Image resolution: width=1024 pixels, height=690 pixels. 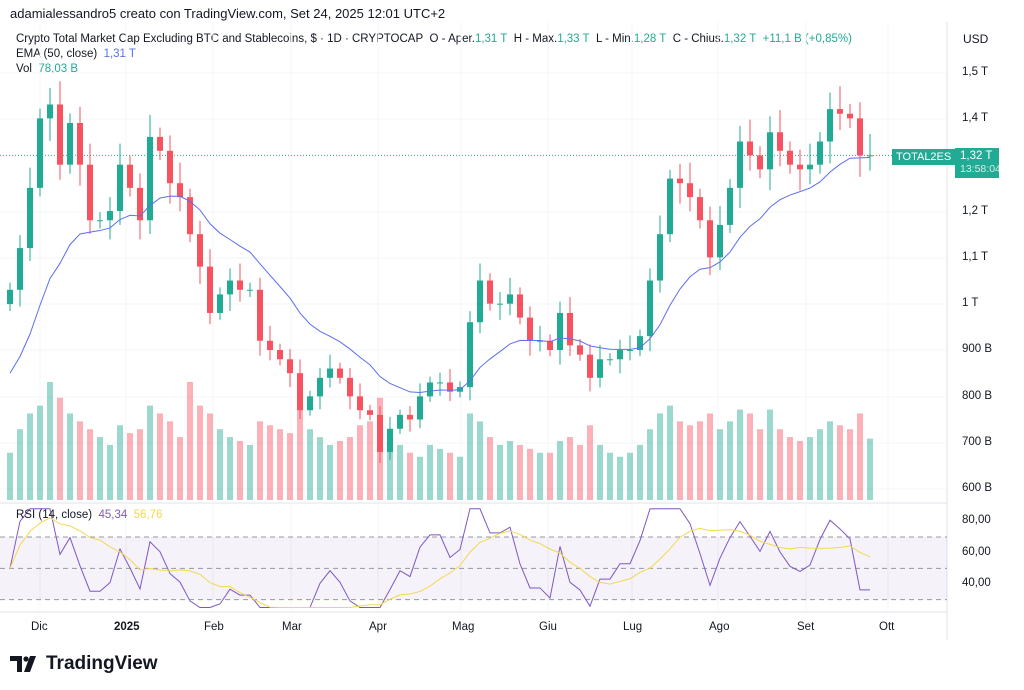 I want to click on x-tick-label: Ott, so click(x=887, y=627).